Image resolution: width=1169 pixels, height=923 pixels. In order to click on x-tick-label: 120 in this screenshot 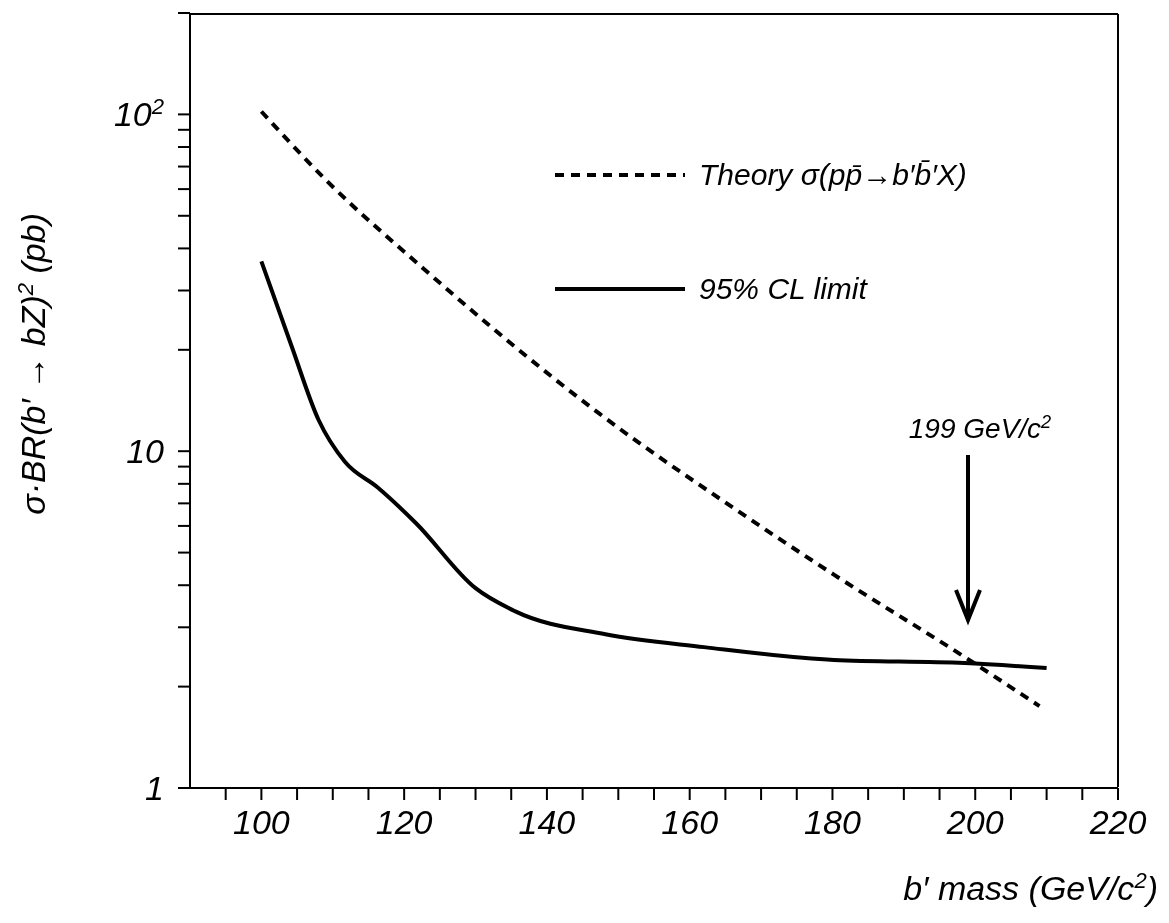, I will do `click(404, 822)`.